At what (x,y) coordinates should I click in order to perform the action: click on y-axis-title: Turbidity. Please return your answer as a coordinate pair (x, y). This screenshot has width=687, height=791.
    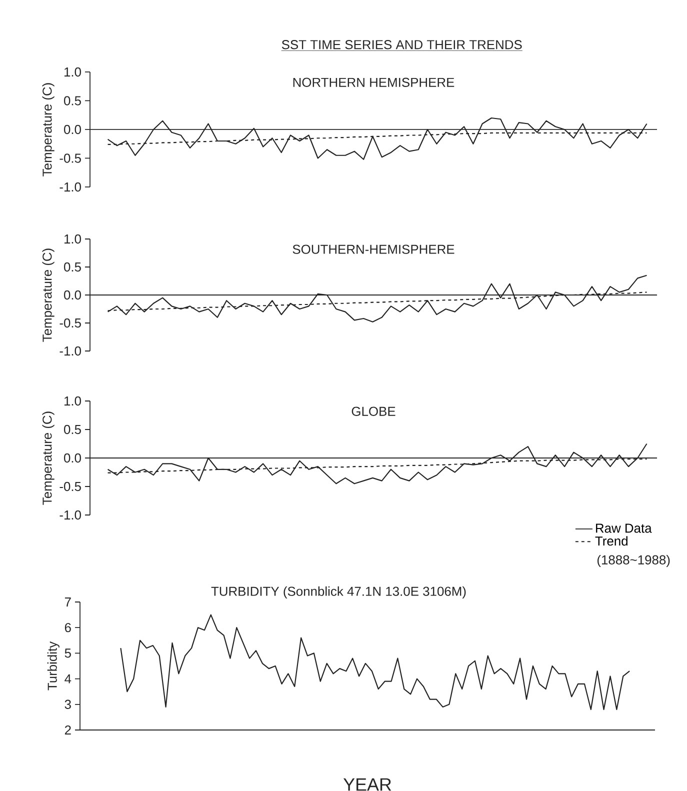
    Looking at the image, I should click on (53, 665).